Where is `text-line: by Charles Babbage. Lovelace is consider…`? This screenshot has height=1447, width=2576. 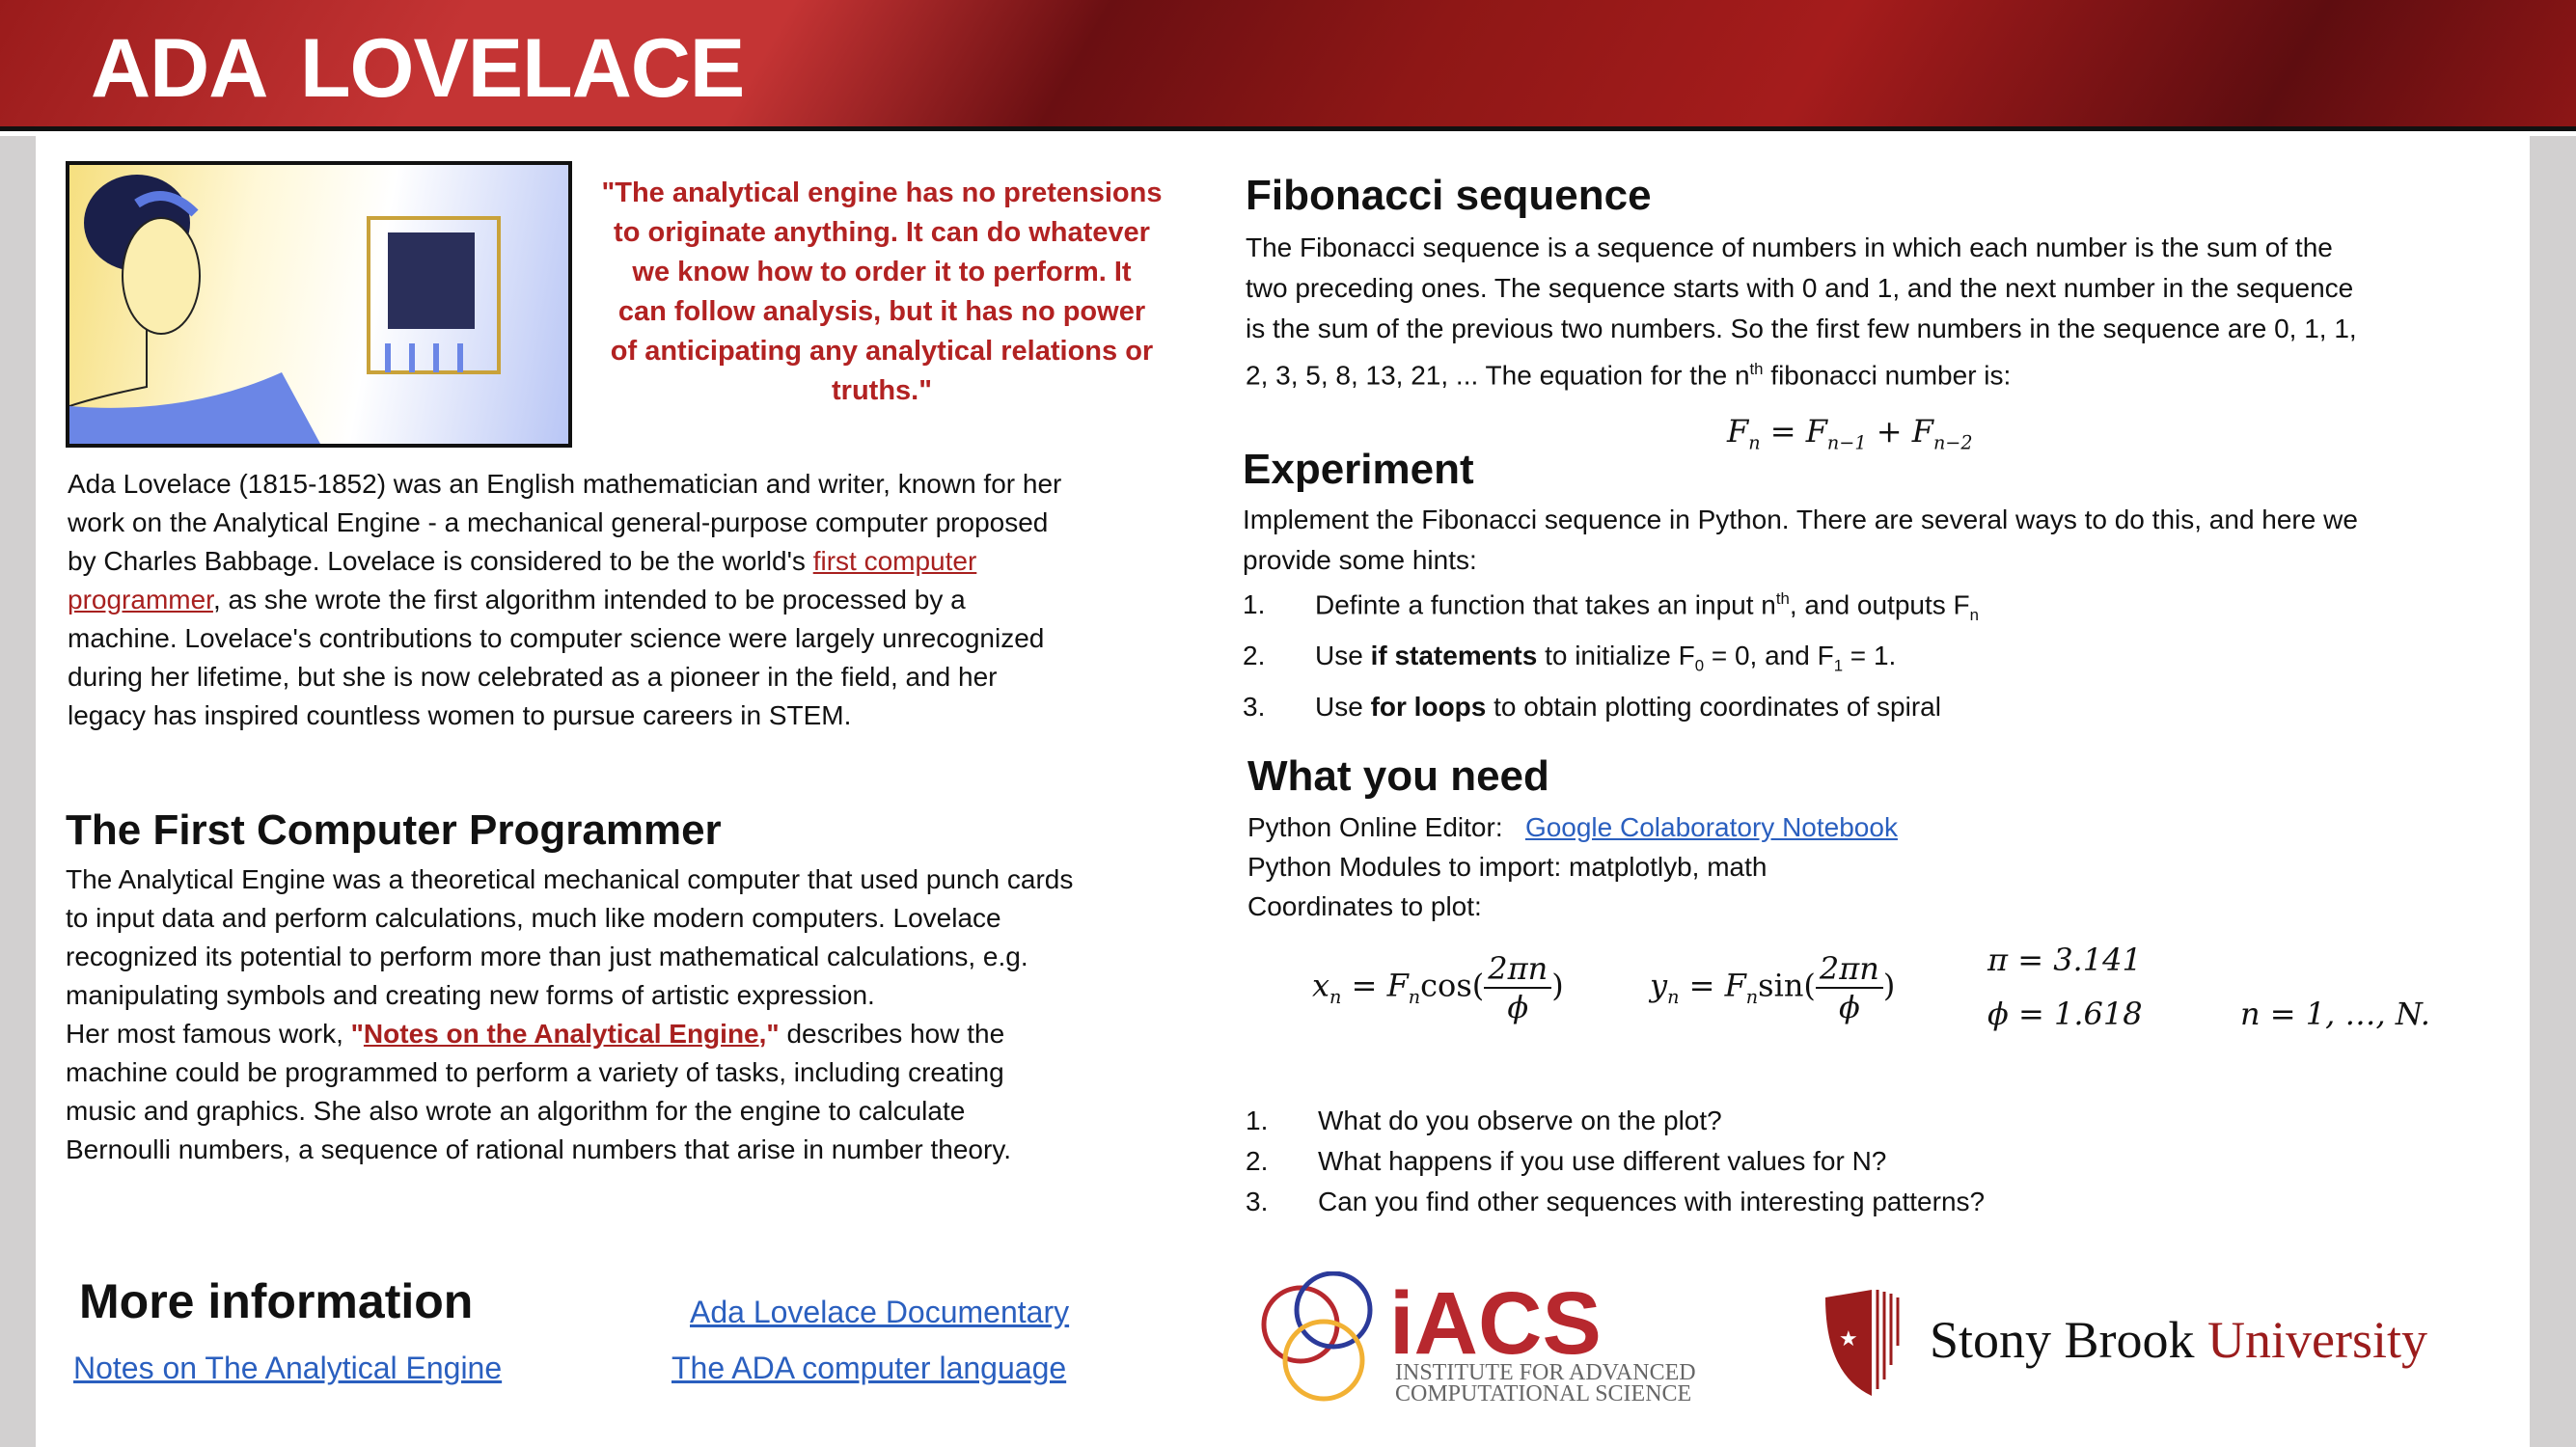 text-line: by Charles Babbage. Lovelace is consider… is located at coordinates (565, 561).